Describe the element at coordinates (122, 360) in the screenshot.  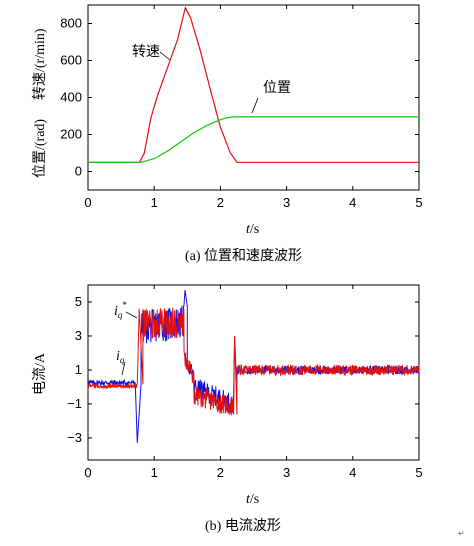
I see `chart-b-annotation-iq-sub: q` at that location.